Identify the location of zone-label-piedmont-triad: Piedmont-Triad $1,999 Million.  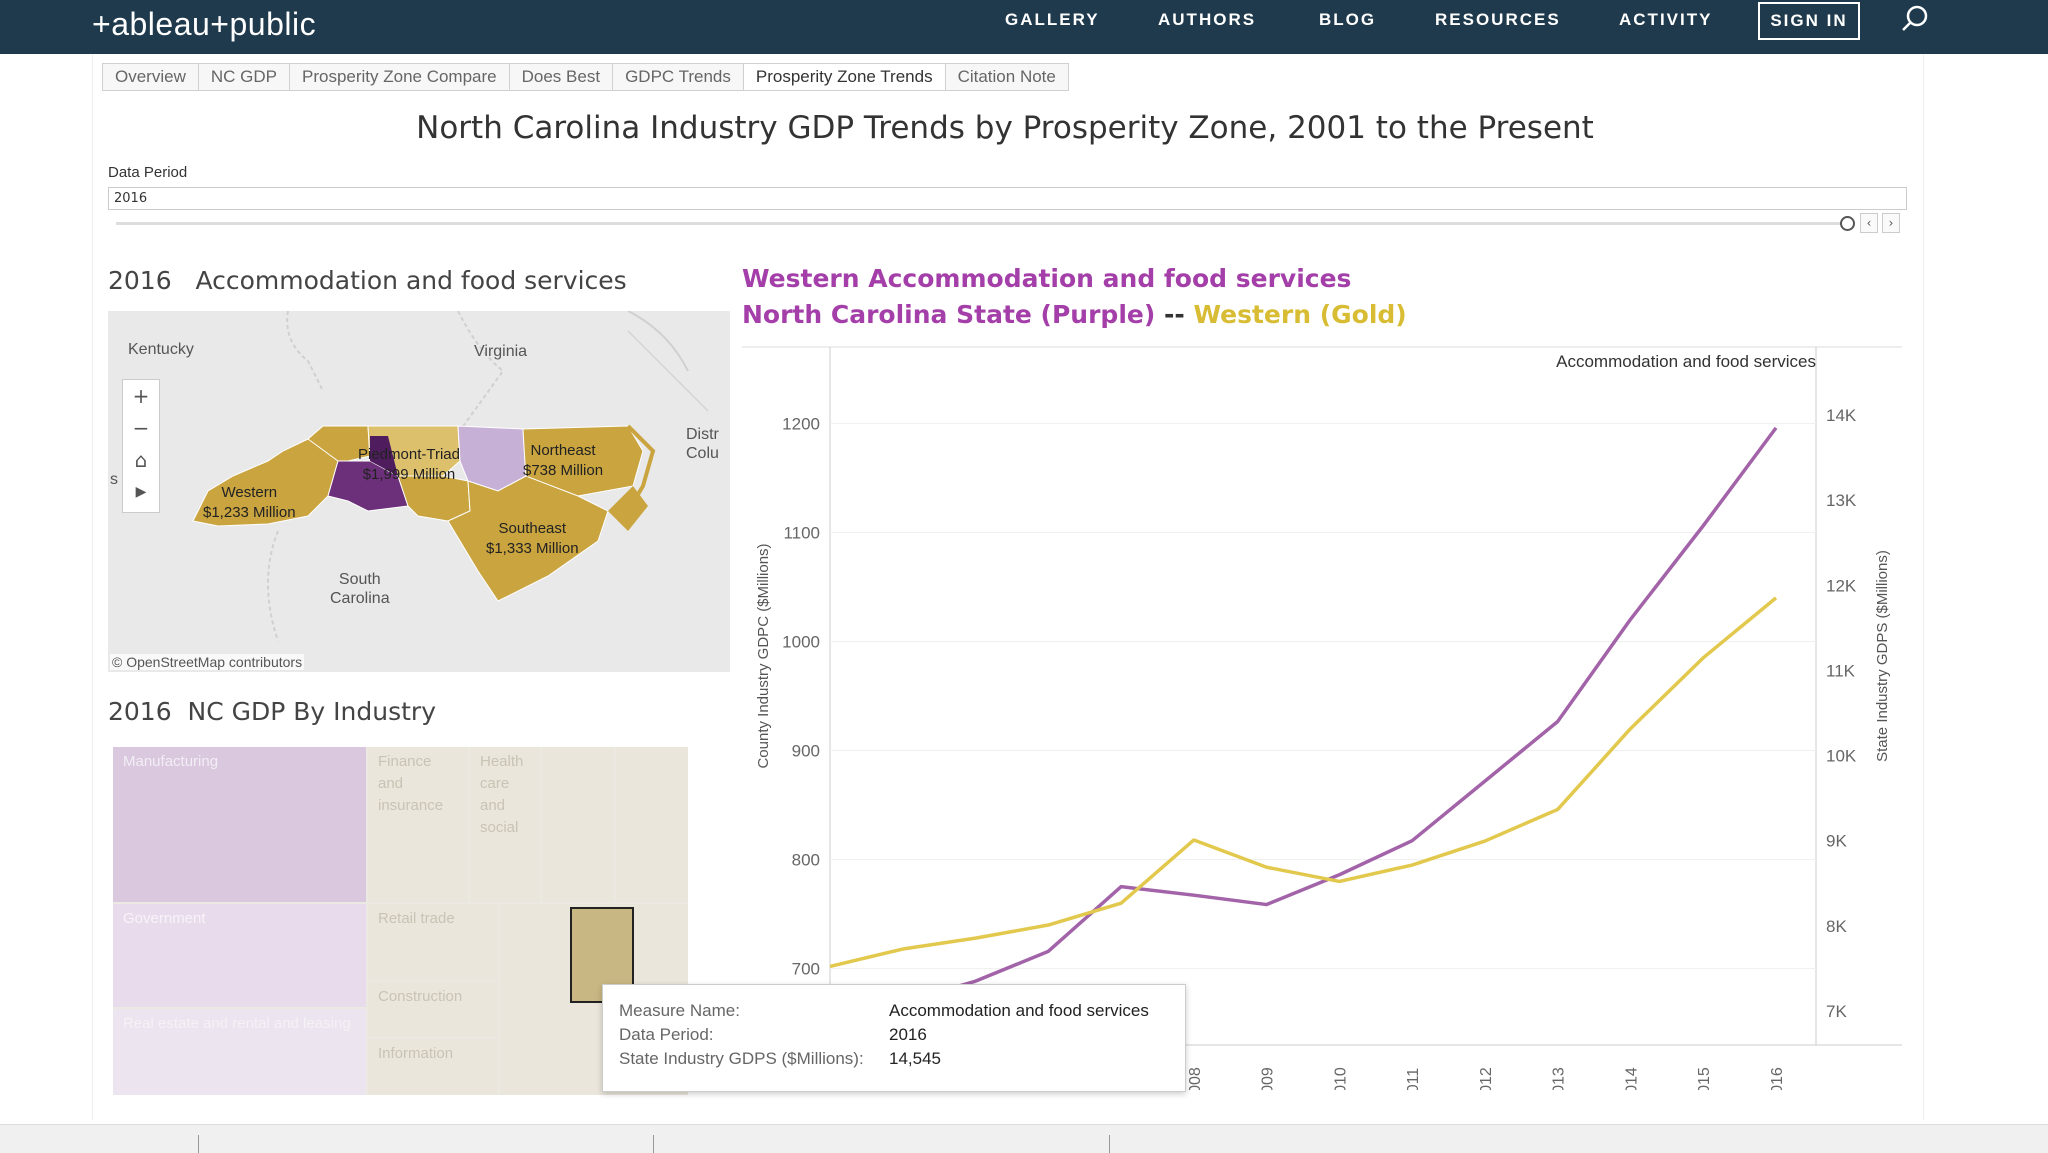
(409, 465).